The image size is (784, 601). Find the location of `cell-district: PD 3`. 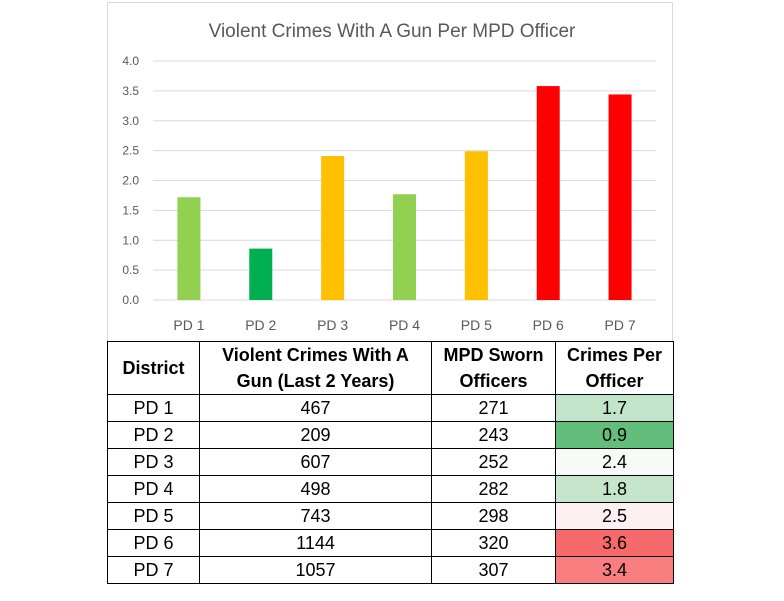

cell-district: PD 3 is located at coordinates (153, 462).